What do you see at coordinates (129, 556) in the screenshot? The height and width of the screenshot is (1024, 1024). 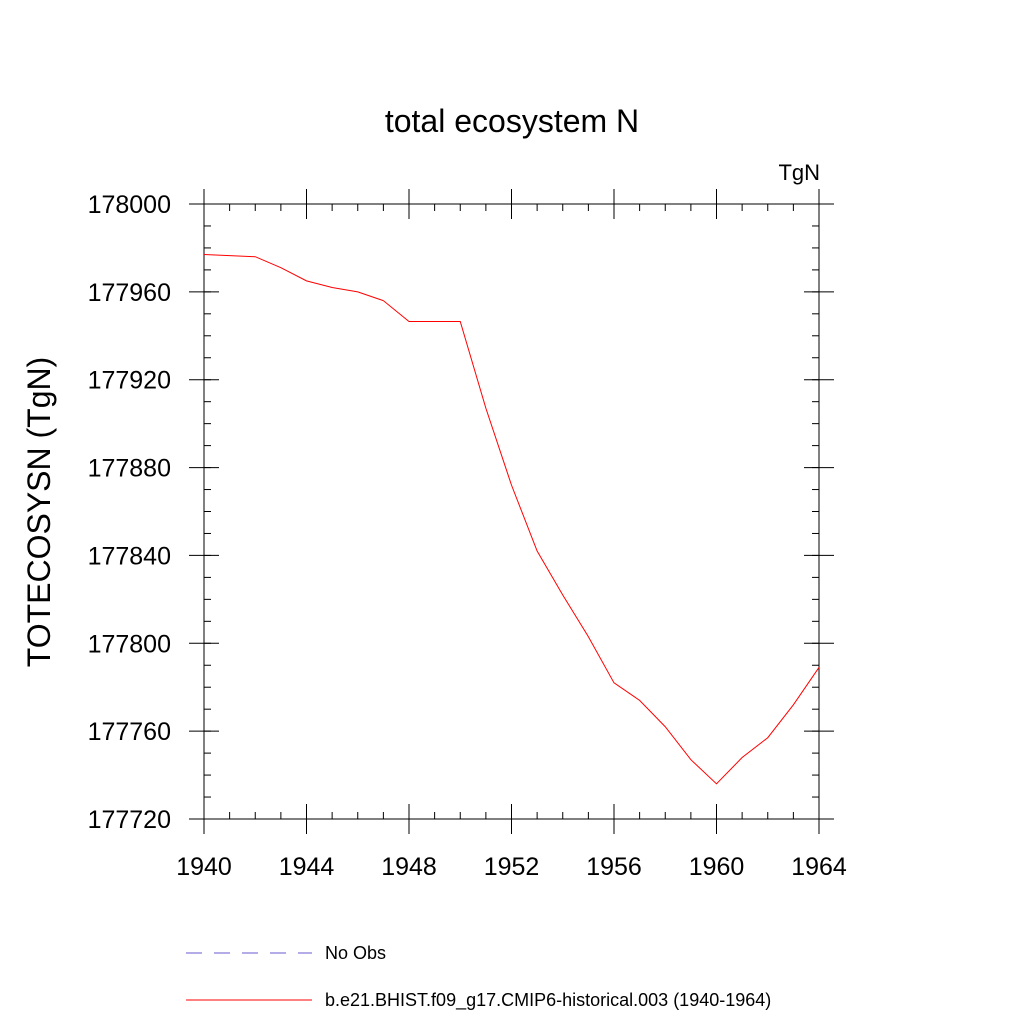 I see `y-tick-label: 177840` at bounding box center [129, 556].